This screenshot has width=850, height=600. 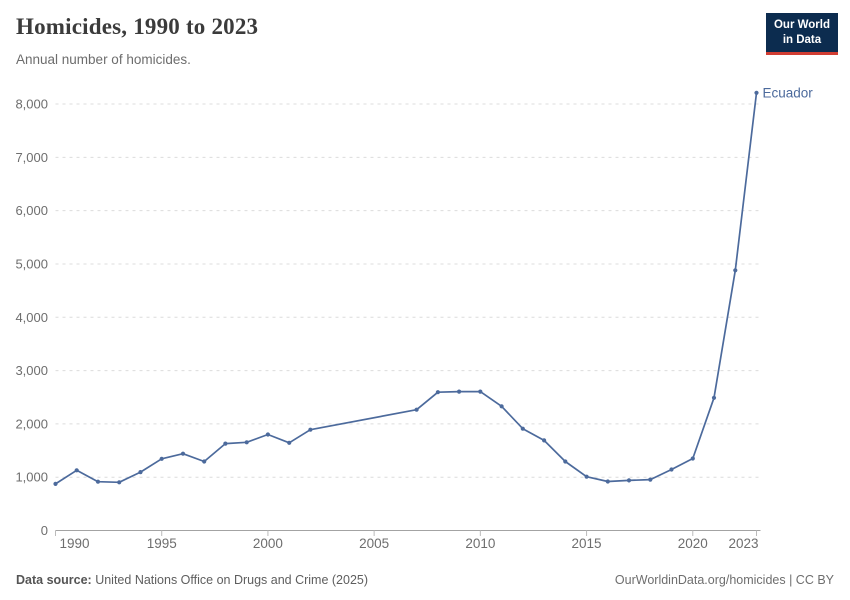 I want to click on x-tick-label: 2000, so click(x=268, y=543).